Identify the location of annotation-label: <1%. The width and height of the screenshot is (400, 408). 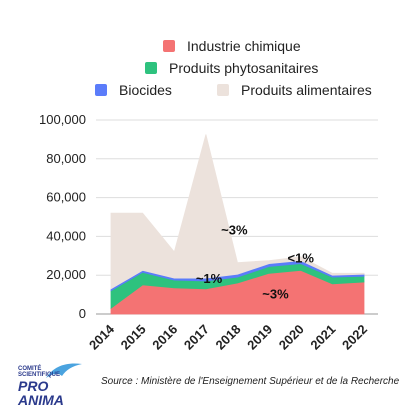
(301, 258).